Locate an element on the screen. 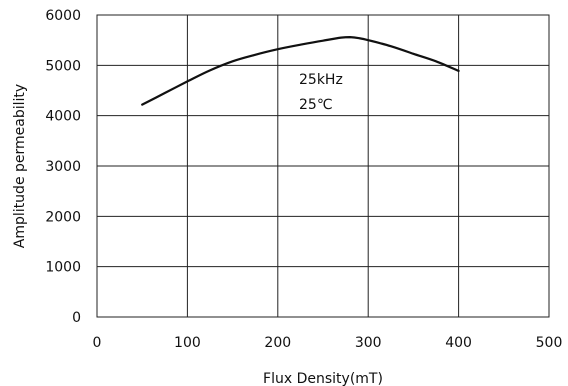  series-line is located at coordinates (300, 71).